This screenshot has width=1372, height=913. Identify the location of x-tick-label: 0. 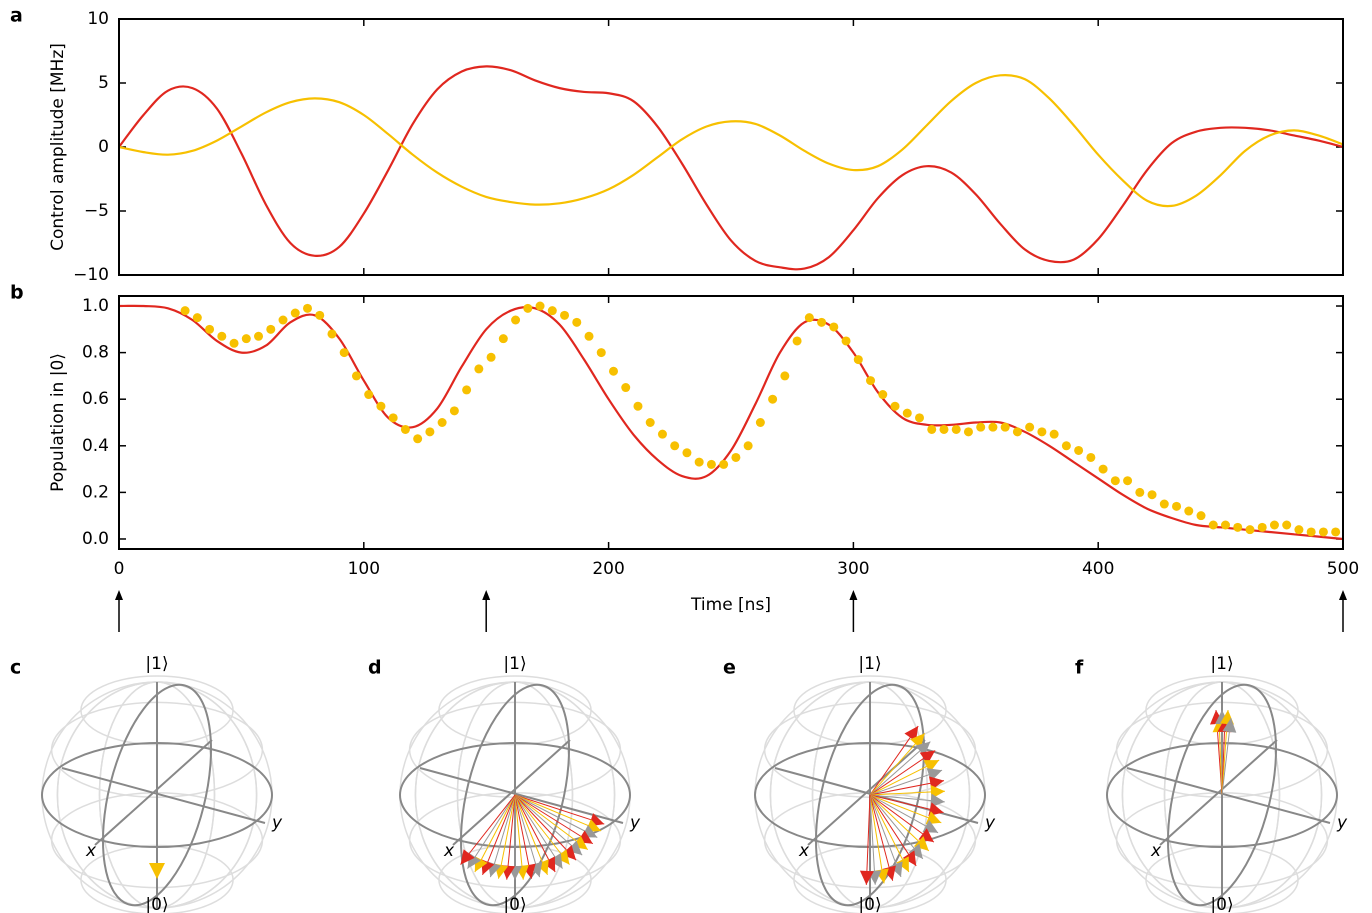
(119, 569).